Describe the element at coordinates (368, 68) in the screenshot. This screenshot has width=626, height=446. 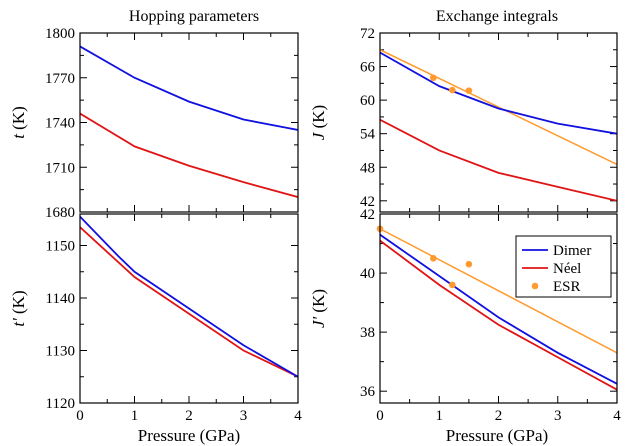
I see `y-tick-label: 66` at that location.